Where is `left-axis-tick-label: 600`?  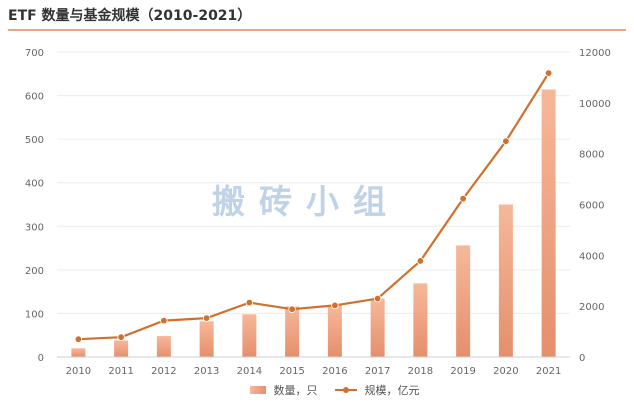 left-axis-tick-label: 600 is located at coordinates (34, 97).